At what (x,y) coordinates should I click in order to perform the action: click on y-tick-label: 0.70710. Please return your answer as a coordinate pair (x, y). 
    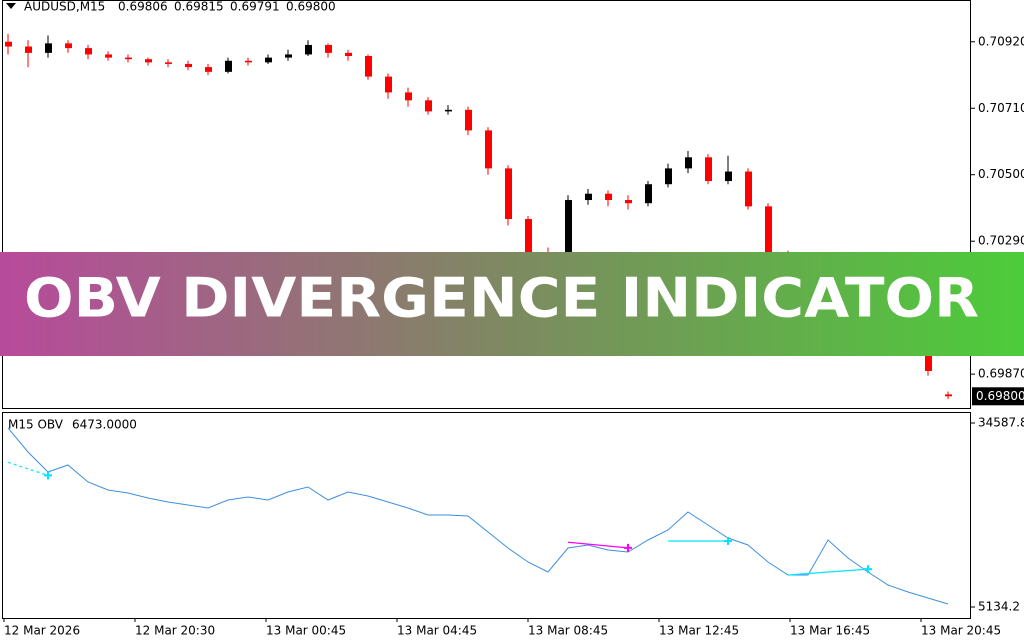
    Looking at the image, I should click on (1001, 108).